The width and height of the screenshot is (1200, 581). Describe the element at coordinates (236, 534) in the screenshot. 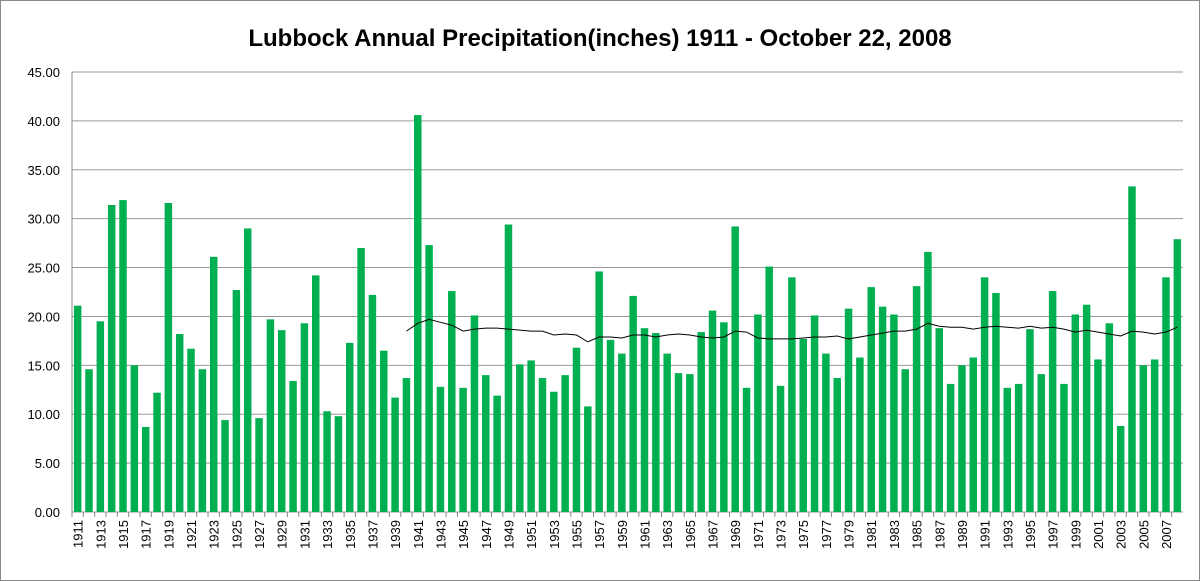

I see `x-tick-label: 1925` at that location.